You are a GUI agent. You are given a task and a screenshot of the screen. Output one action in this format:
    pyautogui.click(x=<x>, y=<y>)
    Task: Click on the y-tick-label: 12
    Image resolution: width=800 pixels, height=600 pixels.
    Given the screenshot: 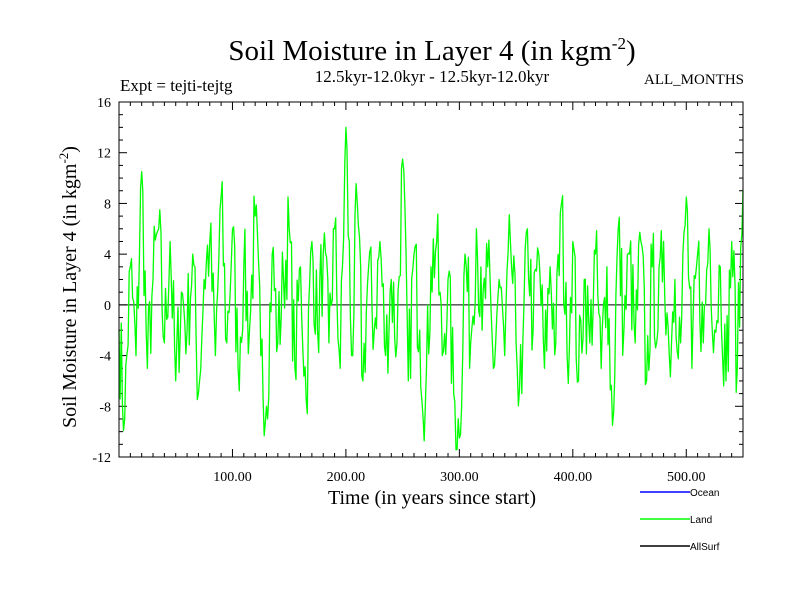 What is the action you would take?
    pyautogui.click(x=104, y=154)
    